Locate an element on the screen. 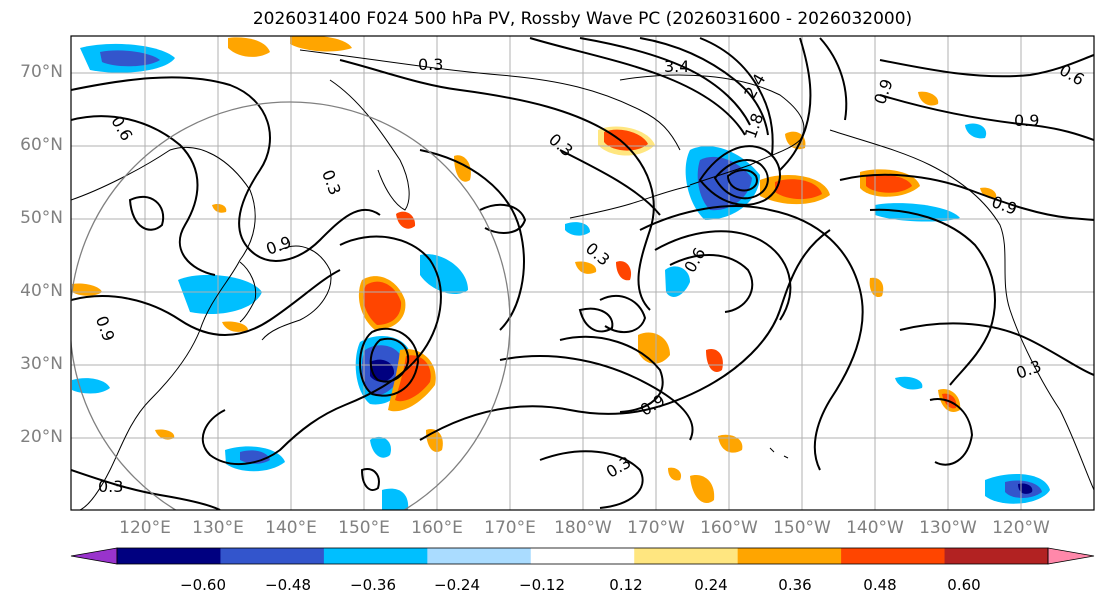 The width and height of the screenshot is (1105, 604). colorbar-extend-max is located at coordinates (1071, 556).